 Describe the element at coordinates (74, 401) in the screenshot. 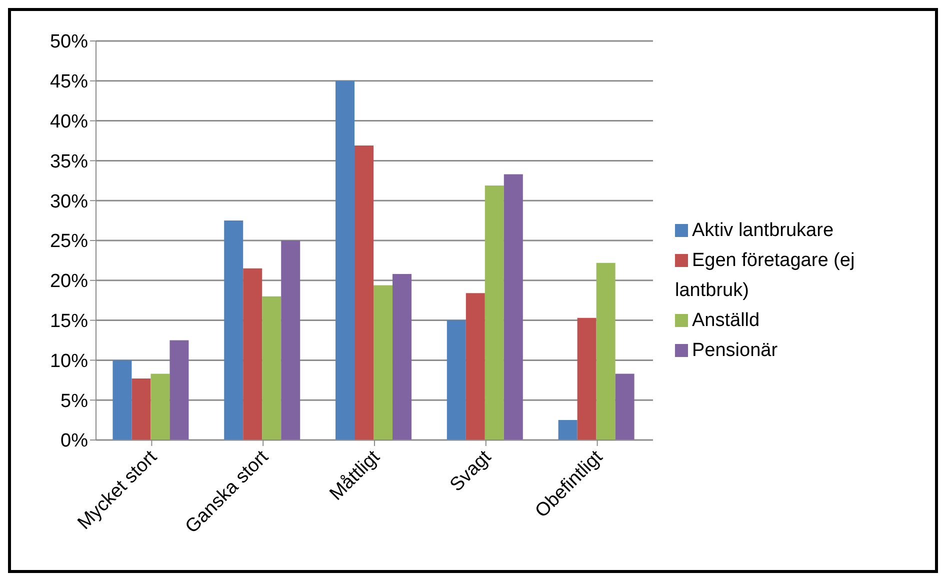

I see `y-tick-label: 5%` at that location.